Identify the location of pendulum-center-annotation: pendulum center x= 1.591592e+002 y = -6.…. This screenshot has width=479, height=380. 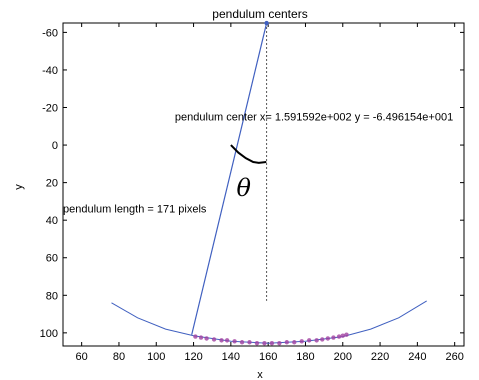
(314, 118).